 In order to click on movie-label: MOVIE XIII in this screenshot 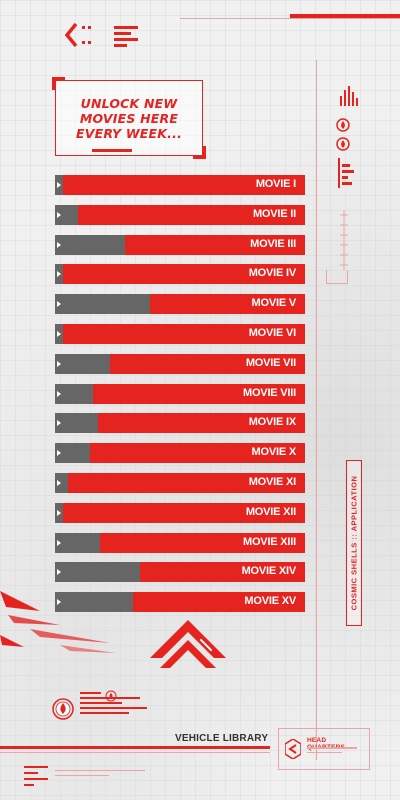, I will do `click(269, 541)`.